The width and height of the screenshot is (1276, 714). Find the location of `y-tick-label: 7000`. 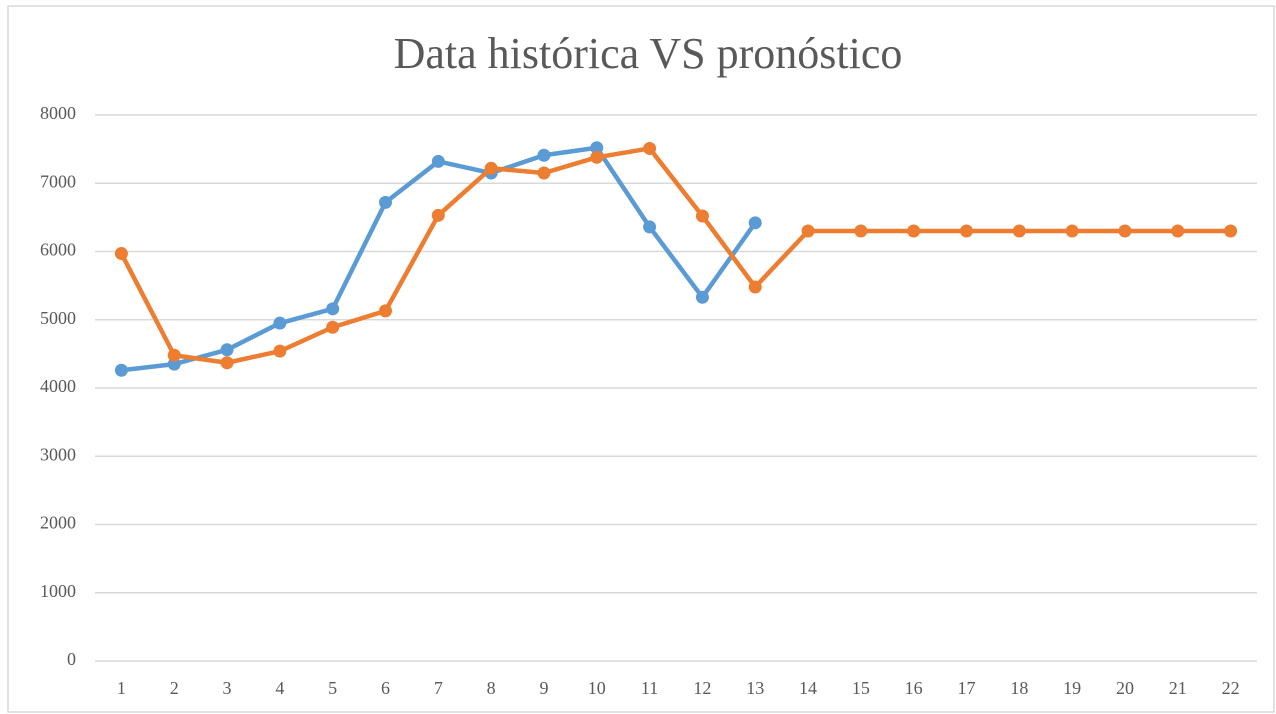

y-tick-label: 7000 is located at coordinates (58, 181).